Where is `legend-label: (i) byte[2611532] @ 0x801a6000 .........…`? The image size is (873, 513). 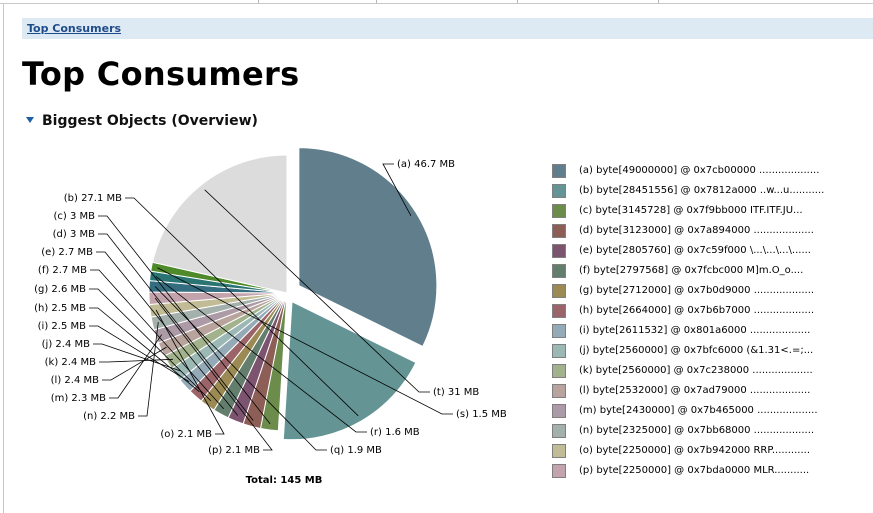
legend-label: (i) byte[2611532] @ 0x801a6000 .........… is located at coordinates (695, 330).